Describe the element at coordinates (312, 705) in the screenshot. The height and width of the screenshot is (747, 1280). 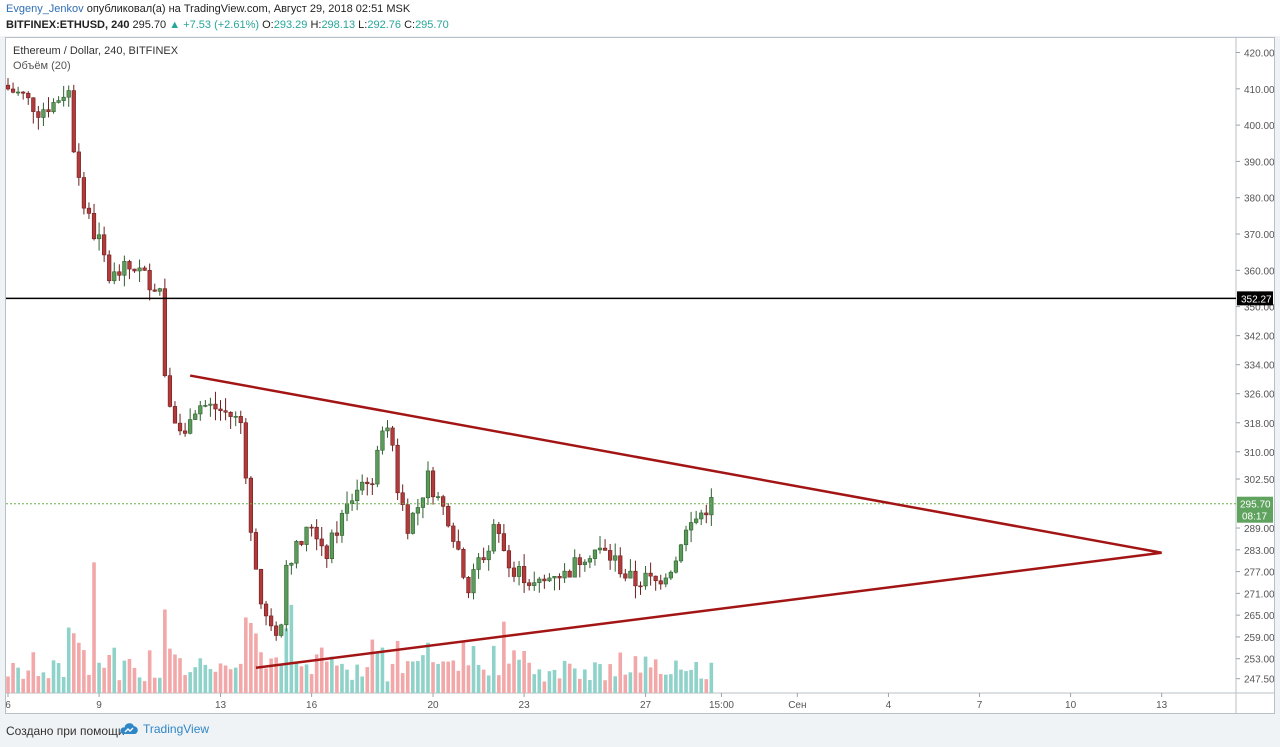
I see `x-tick-label: 16` at that location.